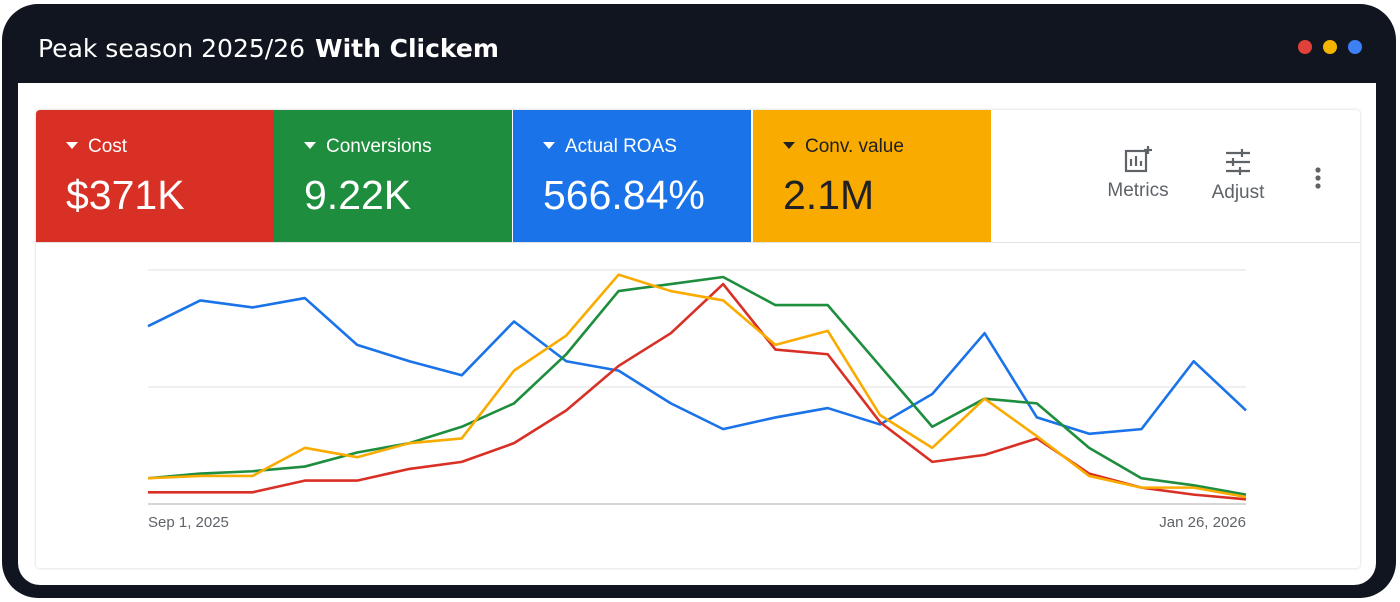 The height and width of the screenshot is (602, 1400). I want to click on maximize-dot, so click(1355, 47).